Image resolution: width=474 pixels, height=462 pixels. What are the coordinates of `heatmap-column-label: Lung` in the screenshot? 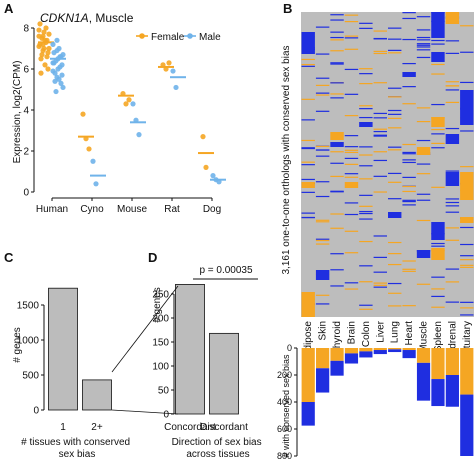 It's located at (395, 332).